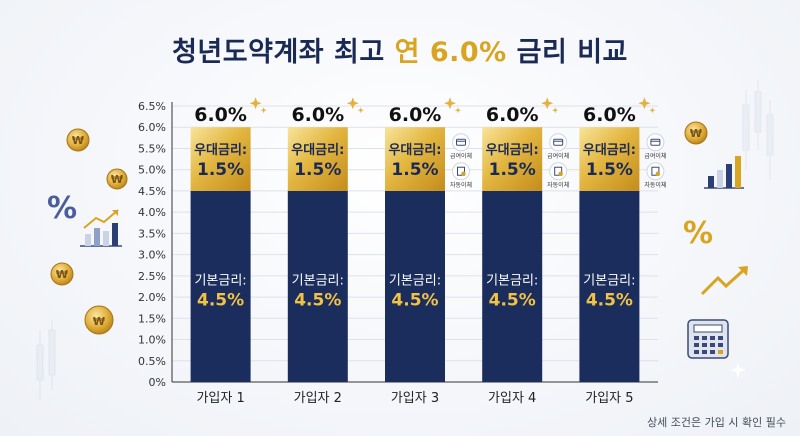  Describe the element at coordinates (152, 276) in the screenshot. I see `y-tick-label: 2.5%` at that location.